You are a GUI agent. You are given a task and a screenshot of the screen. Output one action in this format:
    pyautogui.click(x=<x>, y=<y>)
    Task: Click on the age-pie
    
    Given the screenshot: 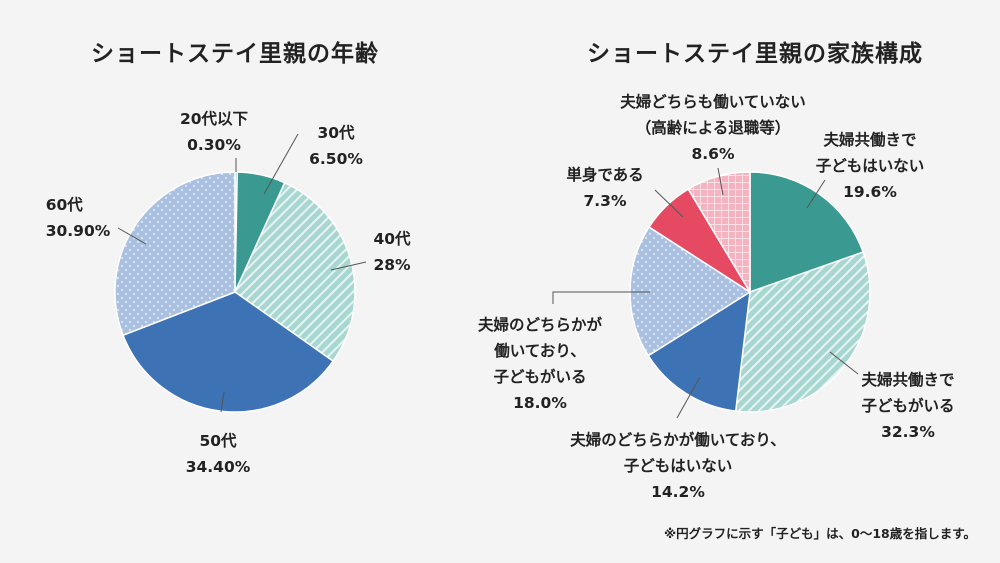 What is the action you would take?
    pyautogui.click(x=235, y=292)
    